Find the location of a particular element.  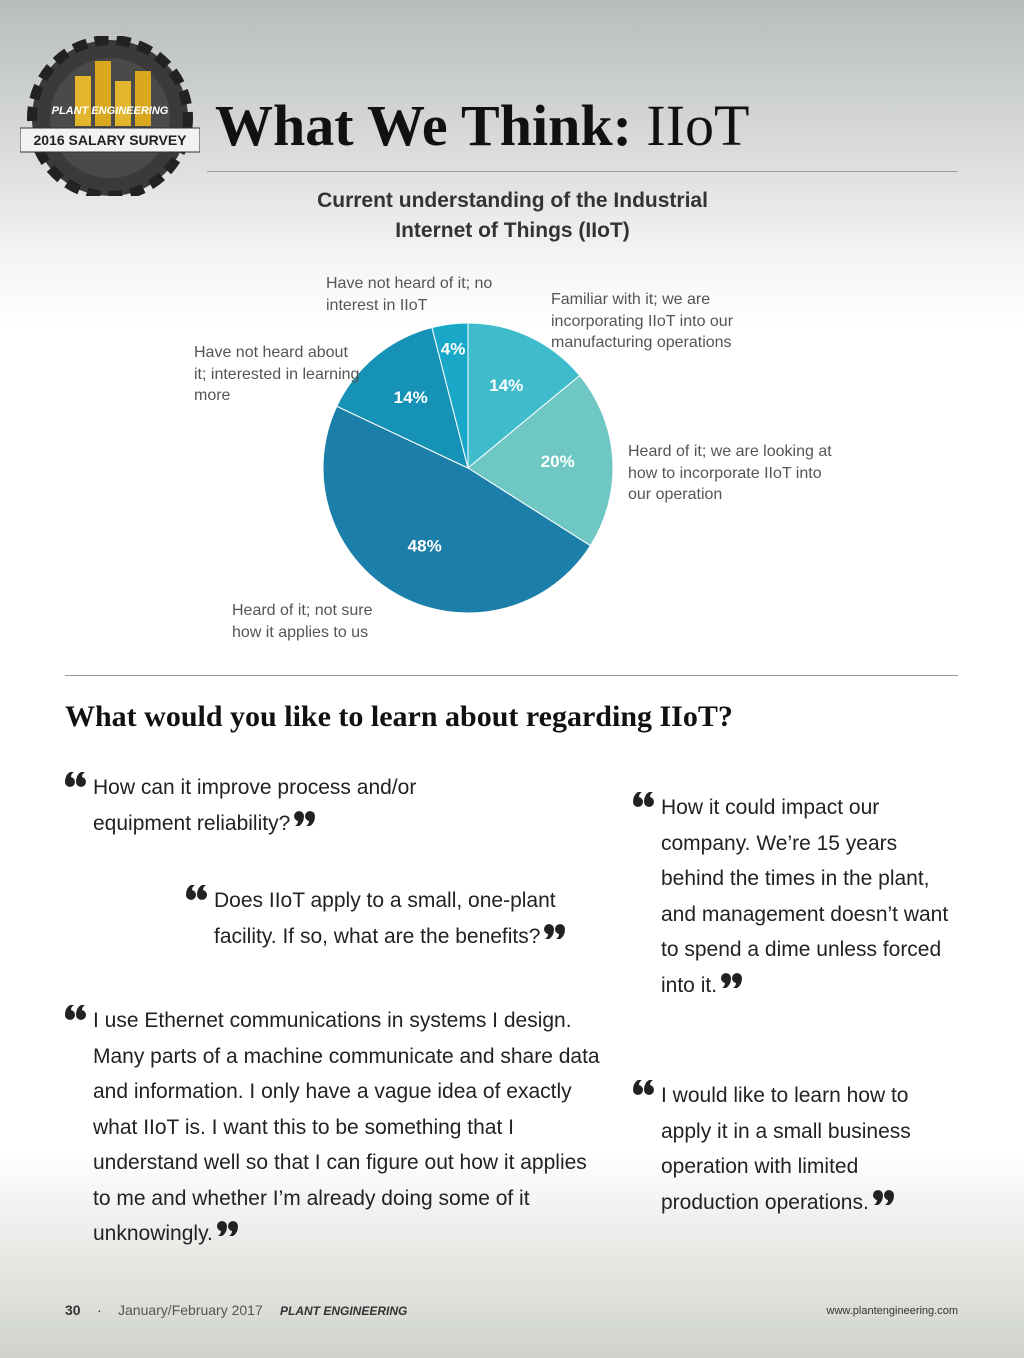

pie-chart: 14% 20% 48% 14% 4% is located at coordinates (468, 468).